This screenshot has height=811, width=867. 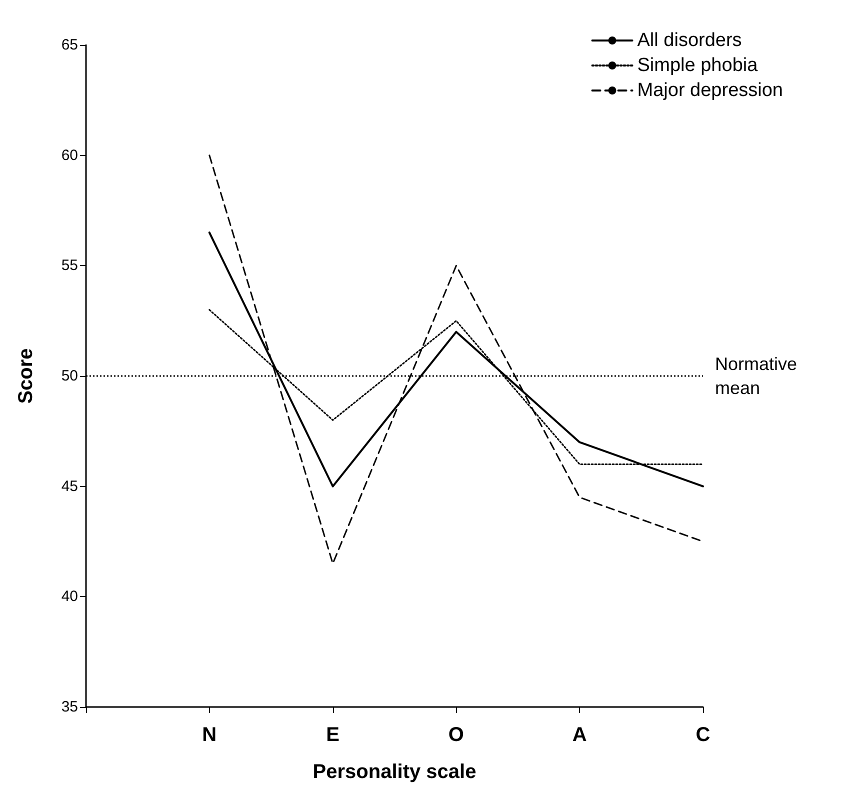 I want to click on legend-label: Simple phobia, so click(x=697, y=65).